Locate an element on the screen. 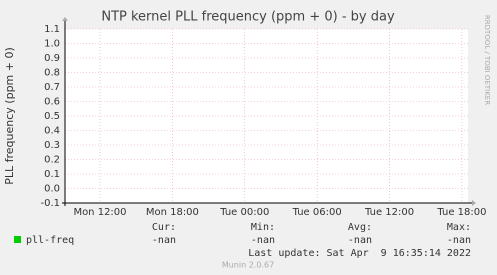 Image resolution: width=497 pixels, height=275 pixels. x-tick-label: Tue 06:00 is located at coordinates (317, 212).